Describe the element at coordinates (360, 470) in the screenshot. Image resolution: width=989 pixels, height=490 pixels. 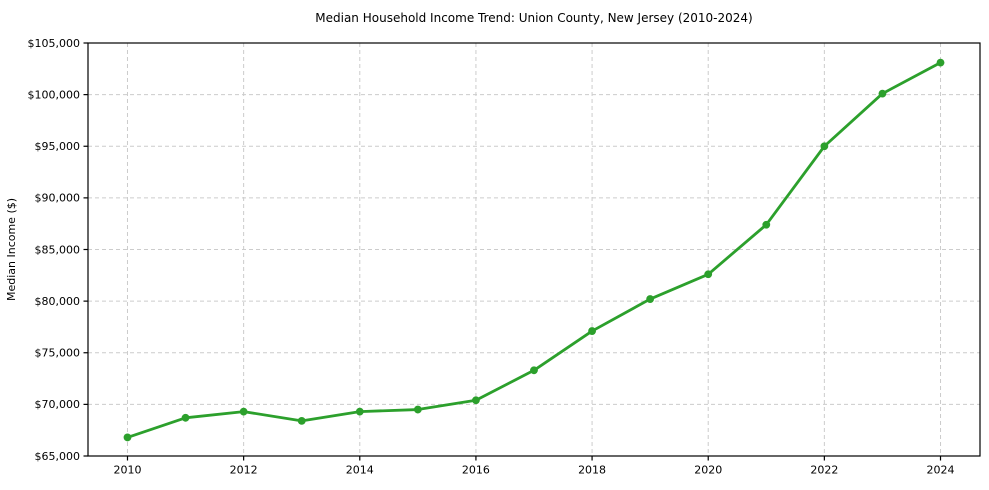
I see `x-tick-label: 2014` at that location.